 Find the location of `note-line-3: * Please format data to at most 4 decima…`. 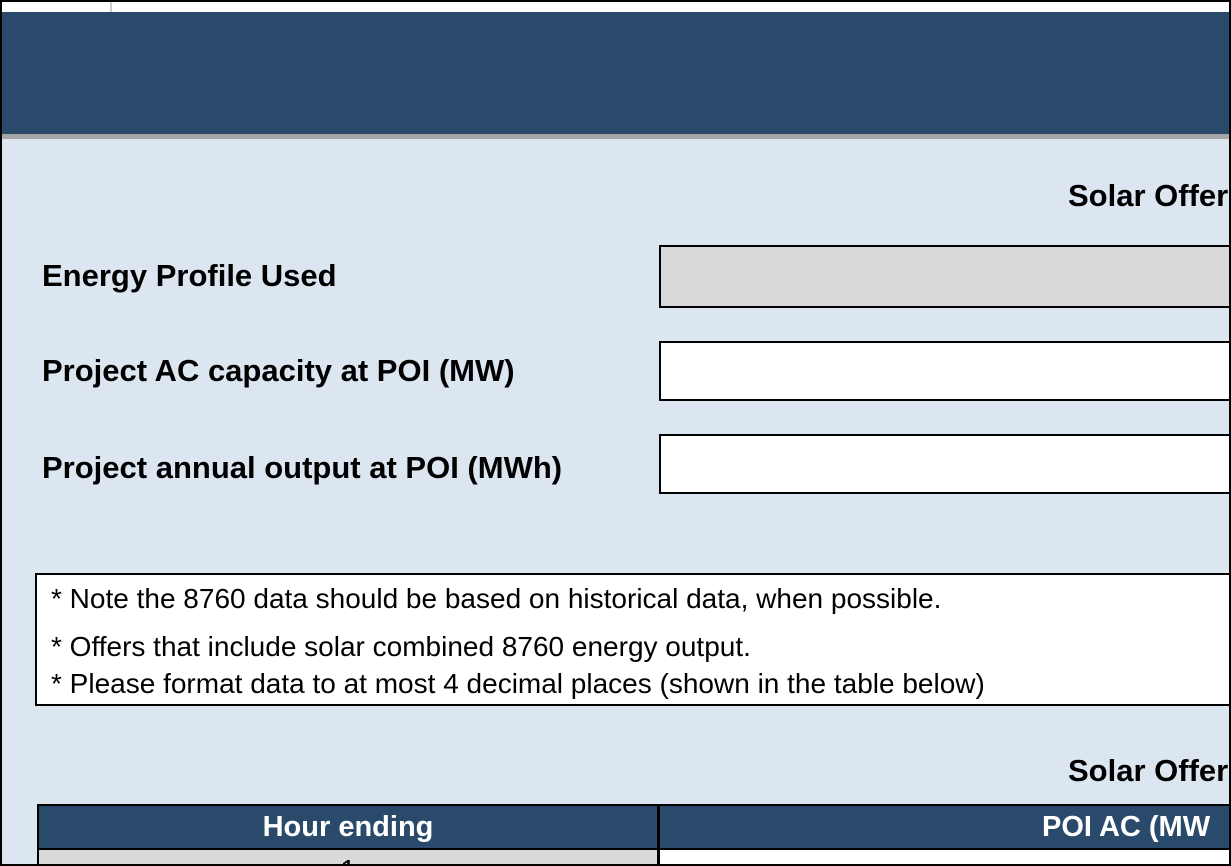

note-line-3: * Please format data to at most 4 decima… is located at coordinates (518, 683).